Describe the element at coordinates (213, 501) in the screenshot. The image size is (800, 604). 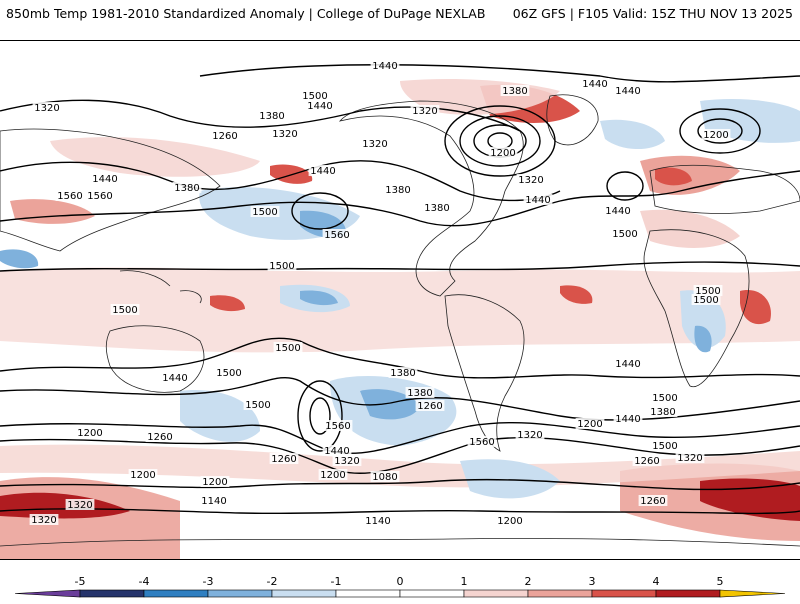
I see `contour-label: 1140` at that location.